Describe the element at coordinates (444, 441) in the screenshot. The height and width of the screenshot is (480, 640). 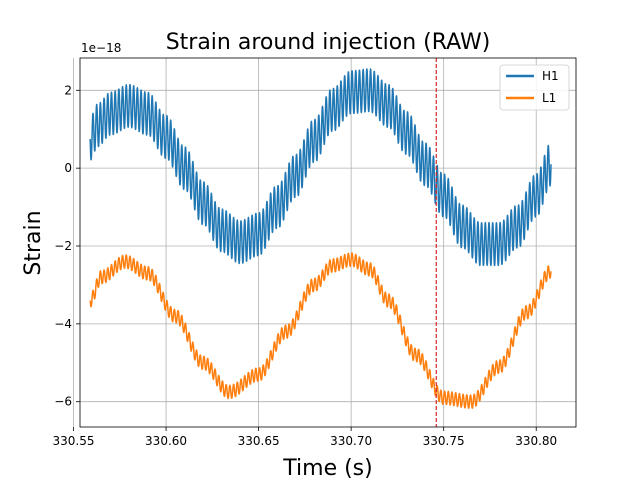
I see `x-tick-label: 330.75` at that location.